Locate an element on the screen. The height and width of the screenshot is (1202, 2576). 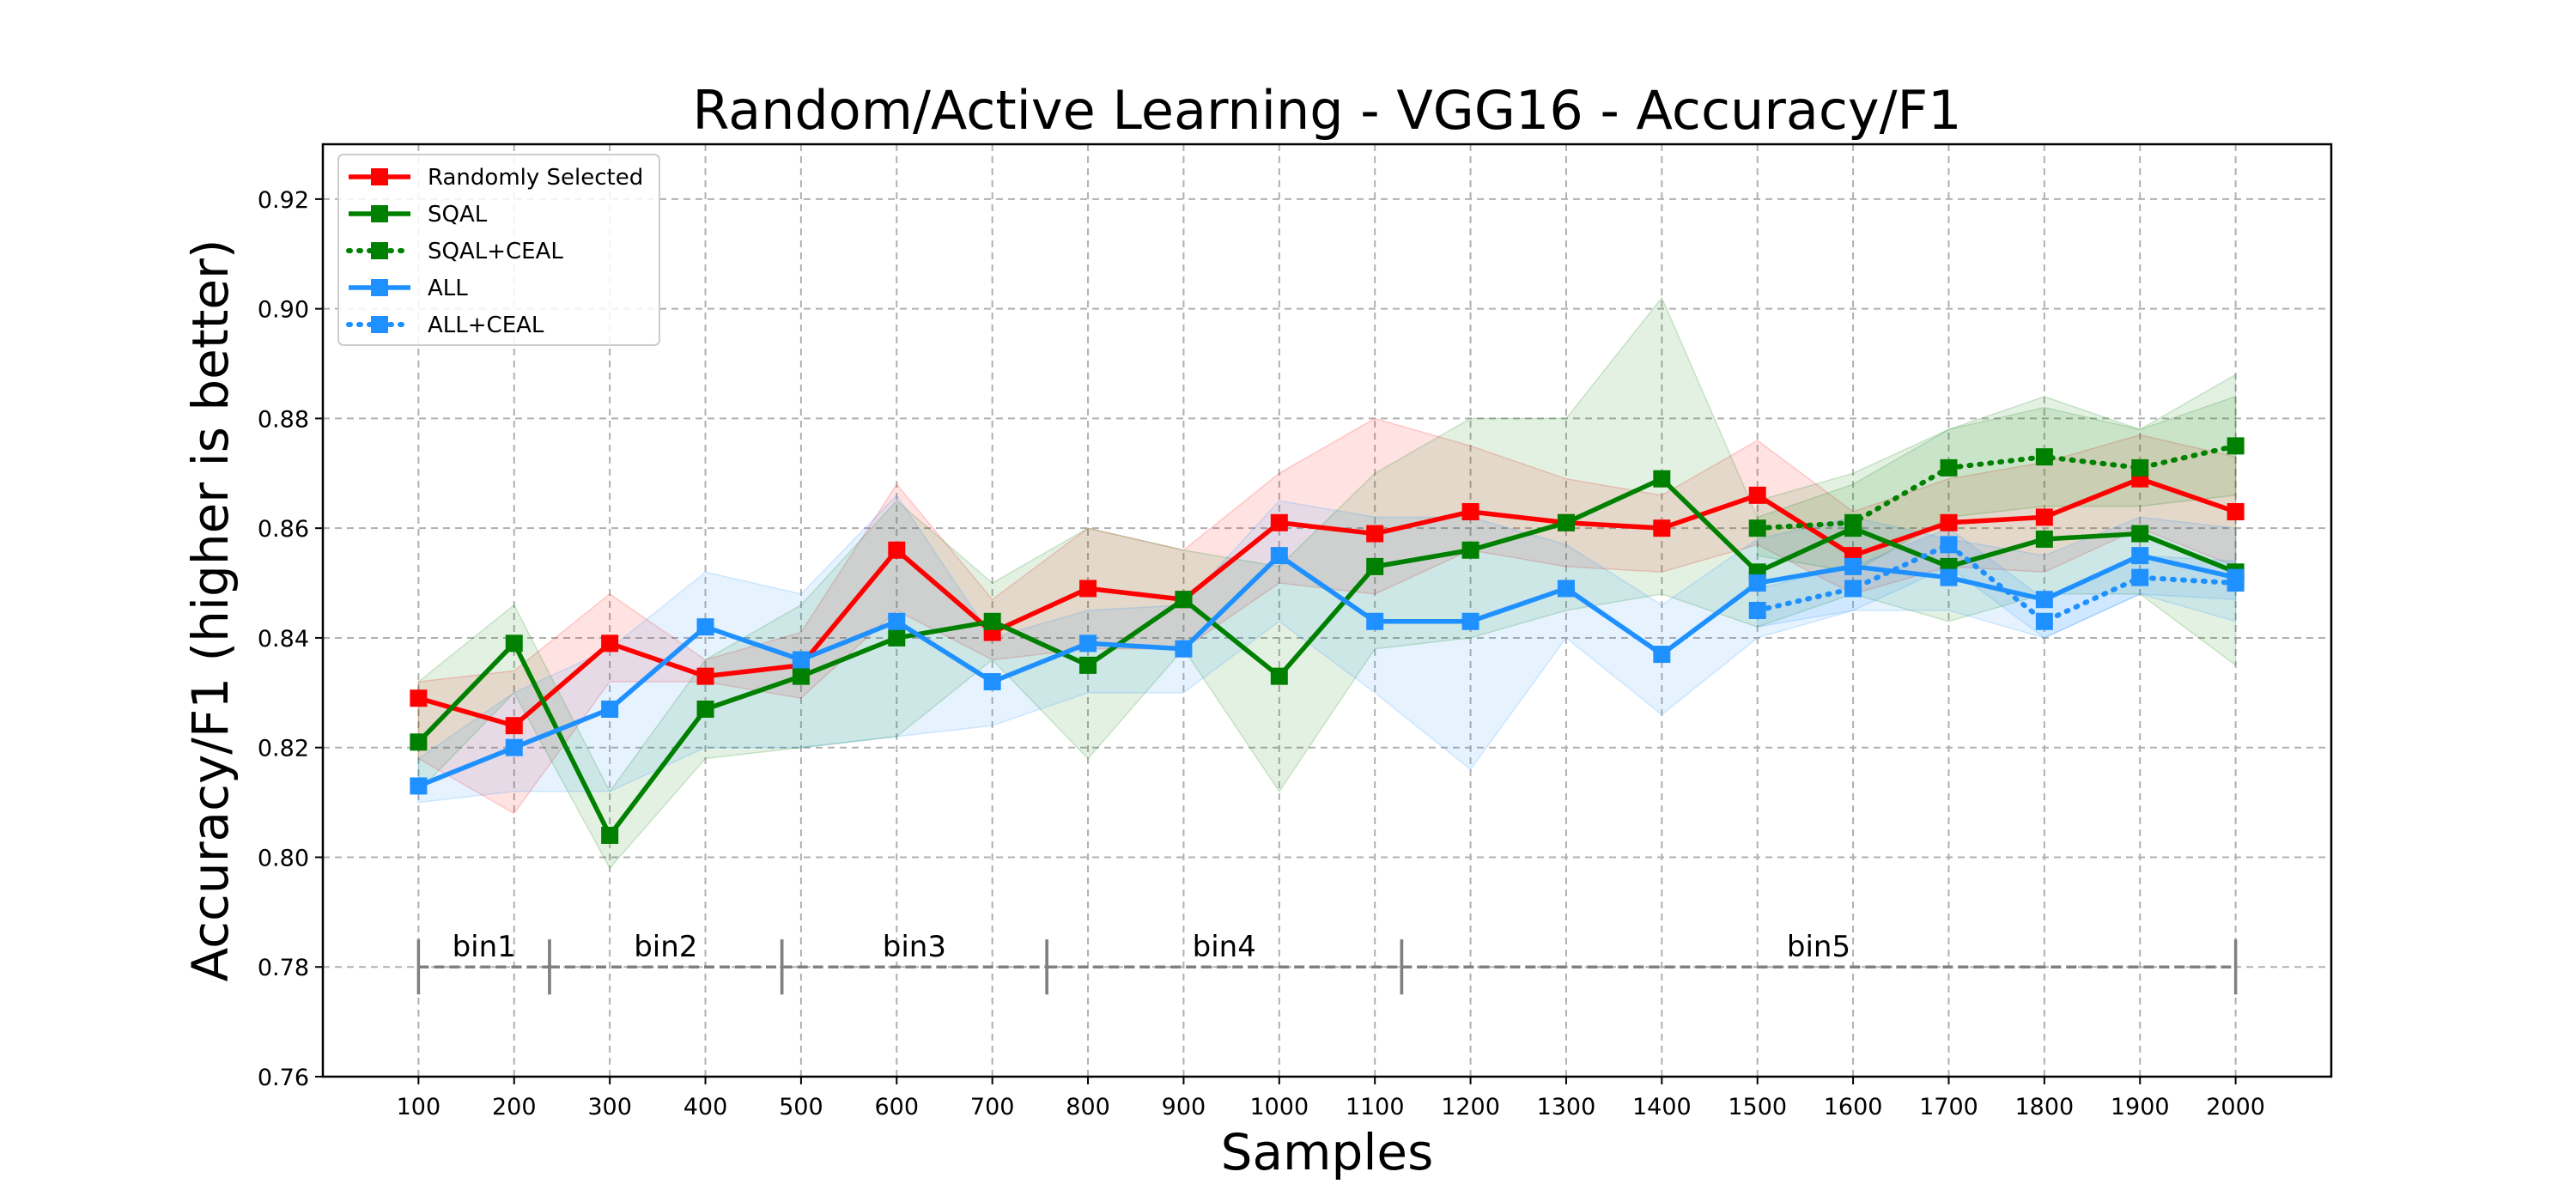
legend-box is located at coordinates (499, 250).